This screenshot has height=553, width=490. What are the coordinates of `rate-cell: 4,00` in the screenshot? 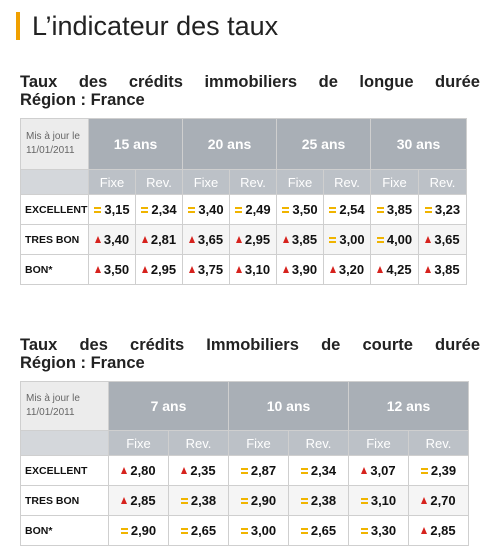 It's located at (394, 239).